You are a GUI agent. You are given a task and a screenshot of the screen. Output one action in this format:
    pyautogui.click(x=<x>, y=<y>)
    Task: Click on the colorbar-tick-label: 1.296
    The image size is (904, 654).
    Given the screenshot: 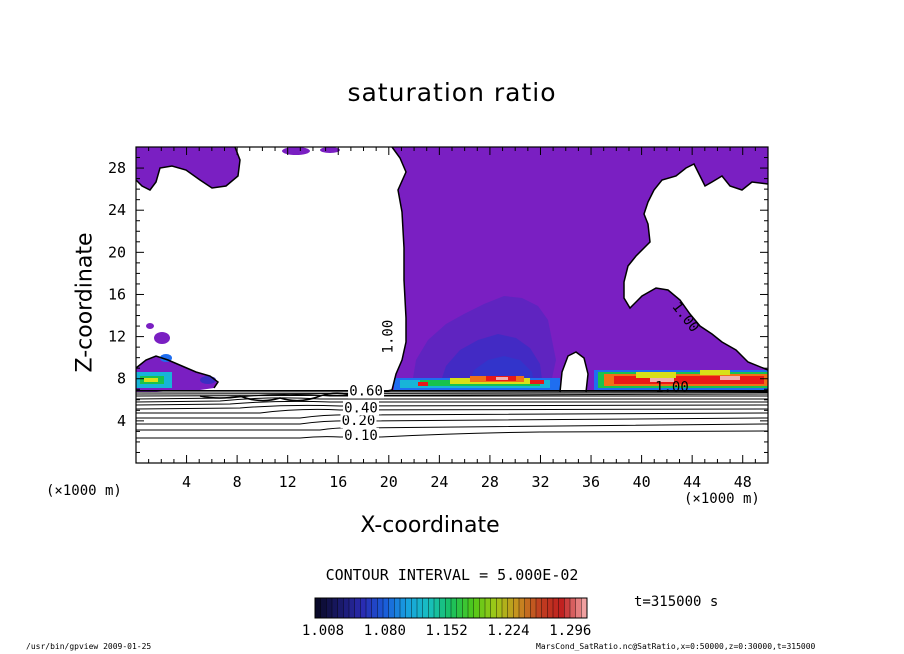 What is the action you would take?
    pyautogui.click(x=570, y=631)
    